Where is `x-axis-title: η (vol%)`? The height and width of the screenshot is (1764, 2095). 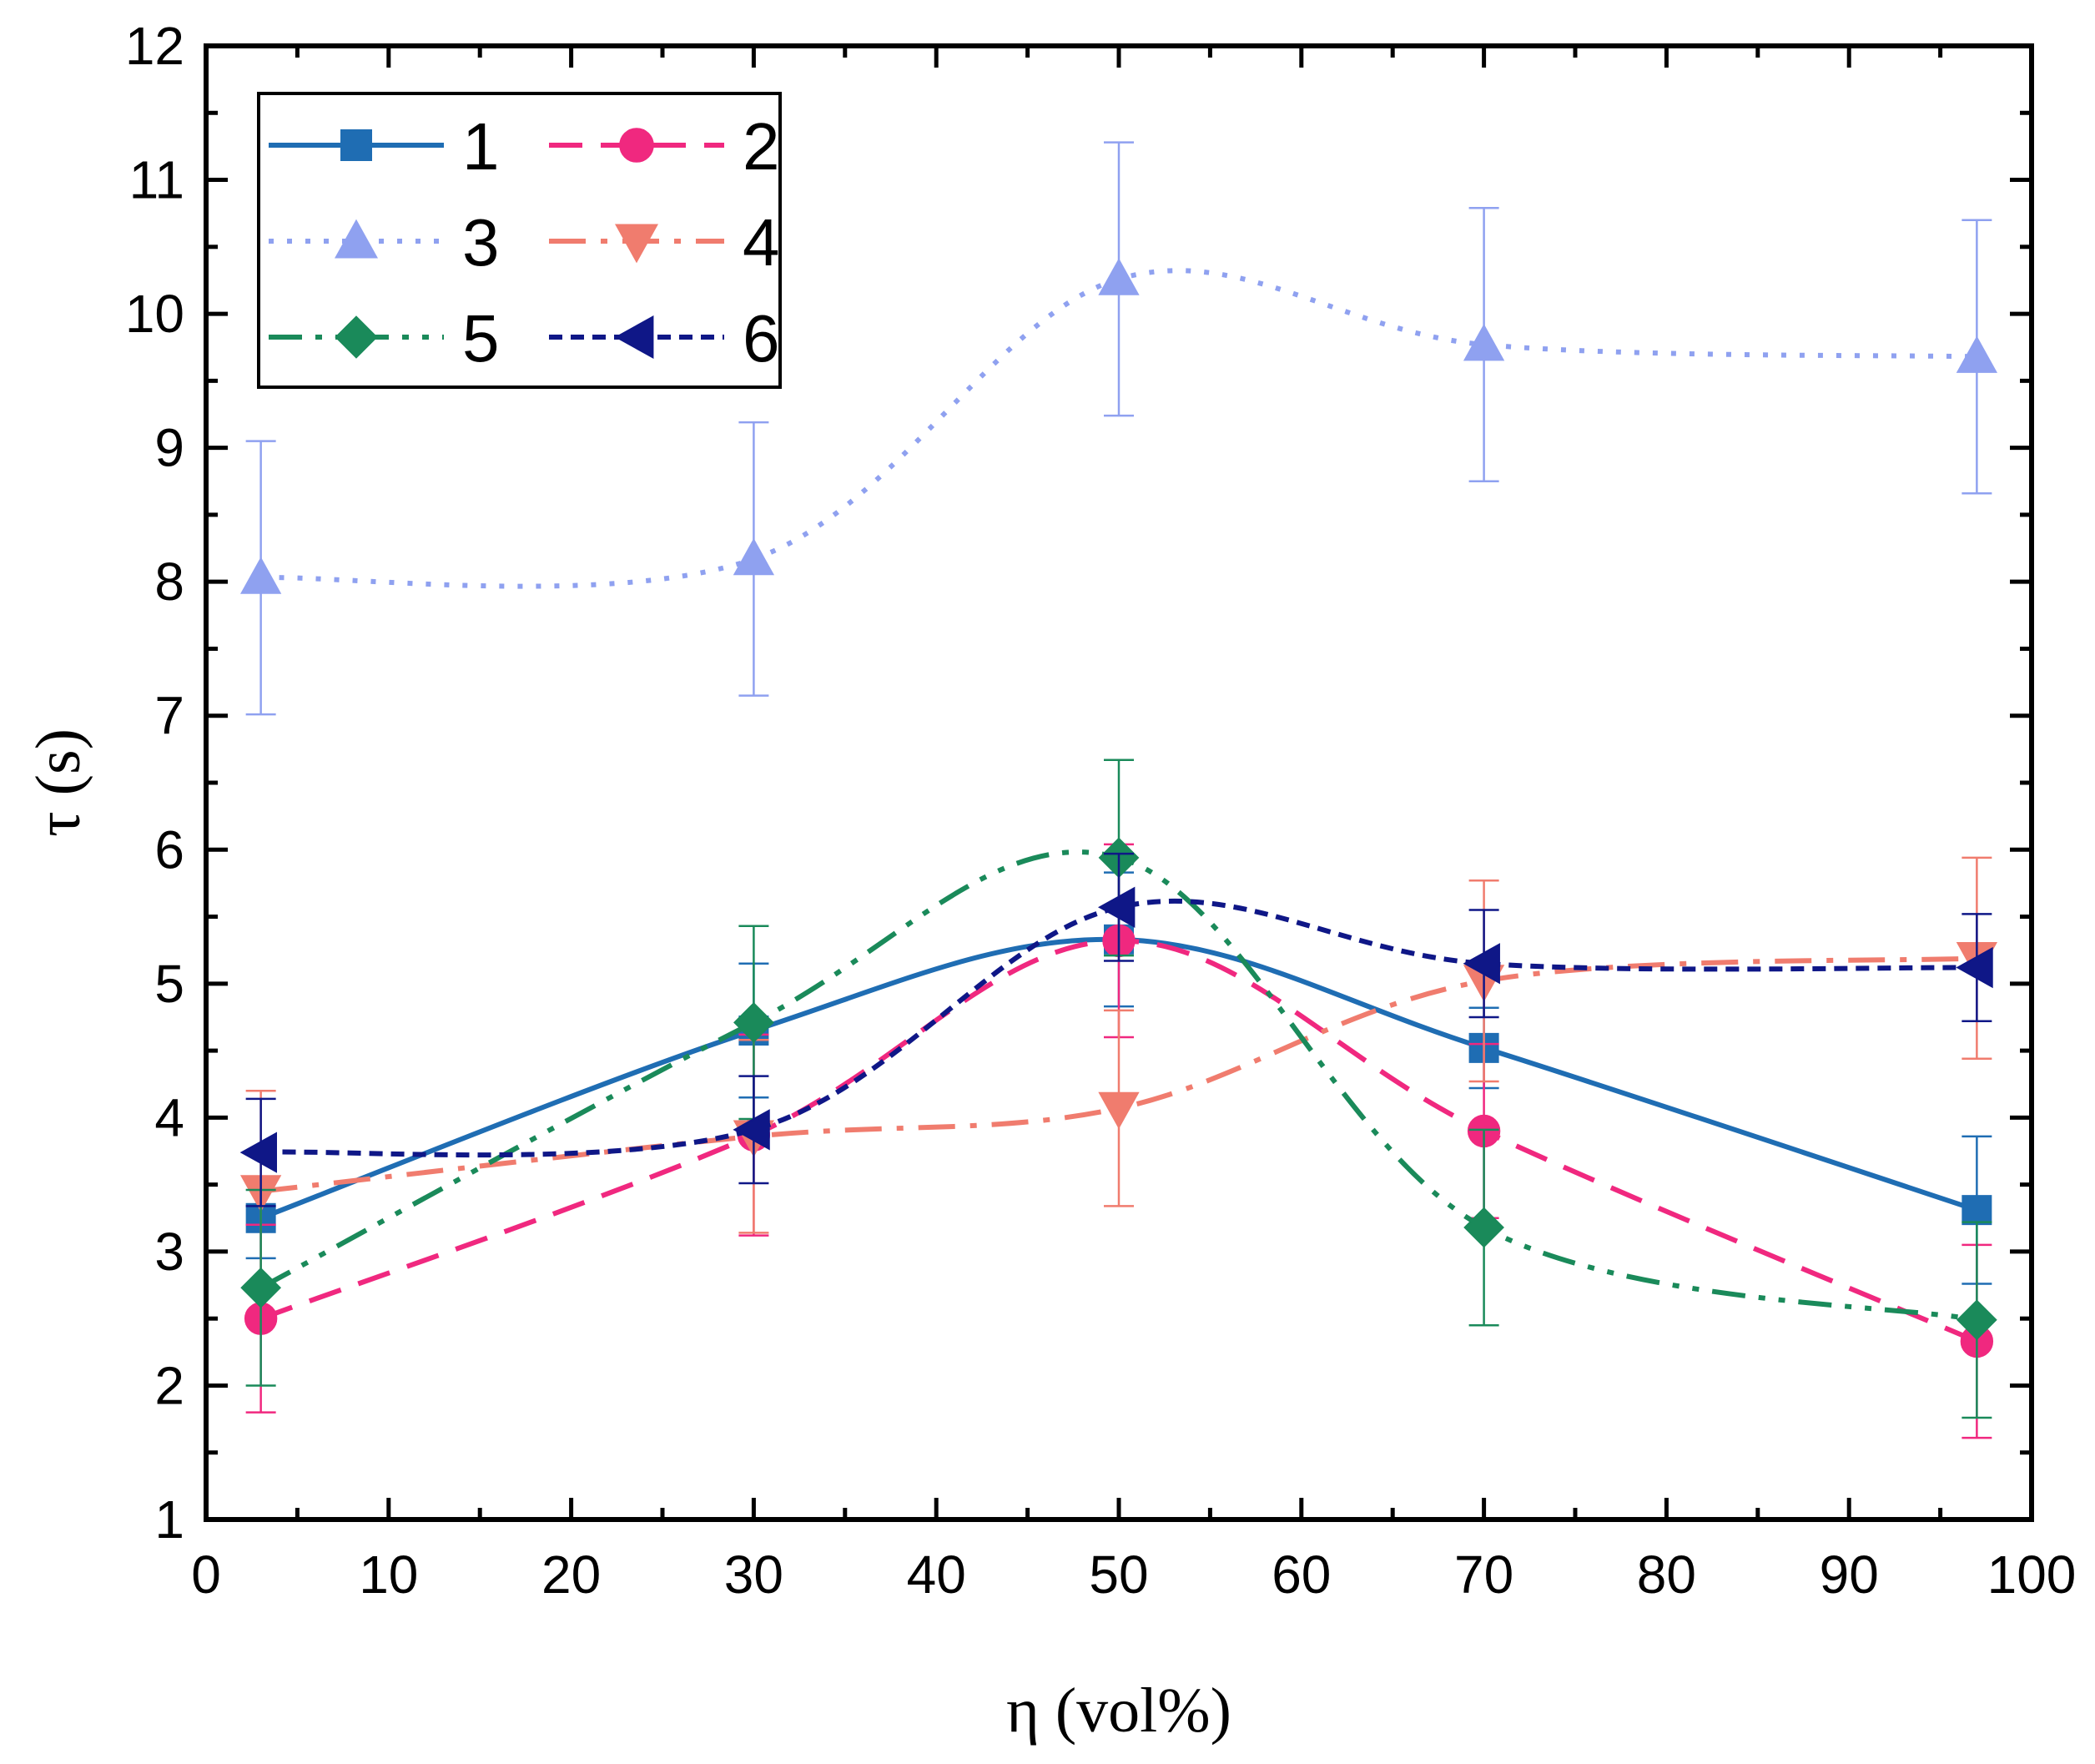
x-axis-title: η (vol%) is located at coordinates (1118, 1711).